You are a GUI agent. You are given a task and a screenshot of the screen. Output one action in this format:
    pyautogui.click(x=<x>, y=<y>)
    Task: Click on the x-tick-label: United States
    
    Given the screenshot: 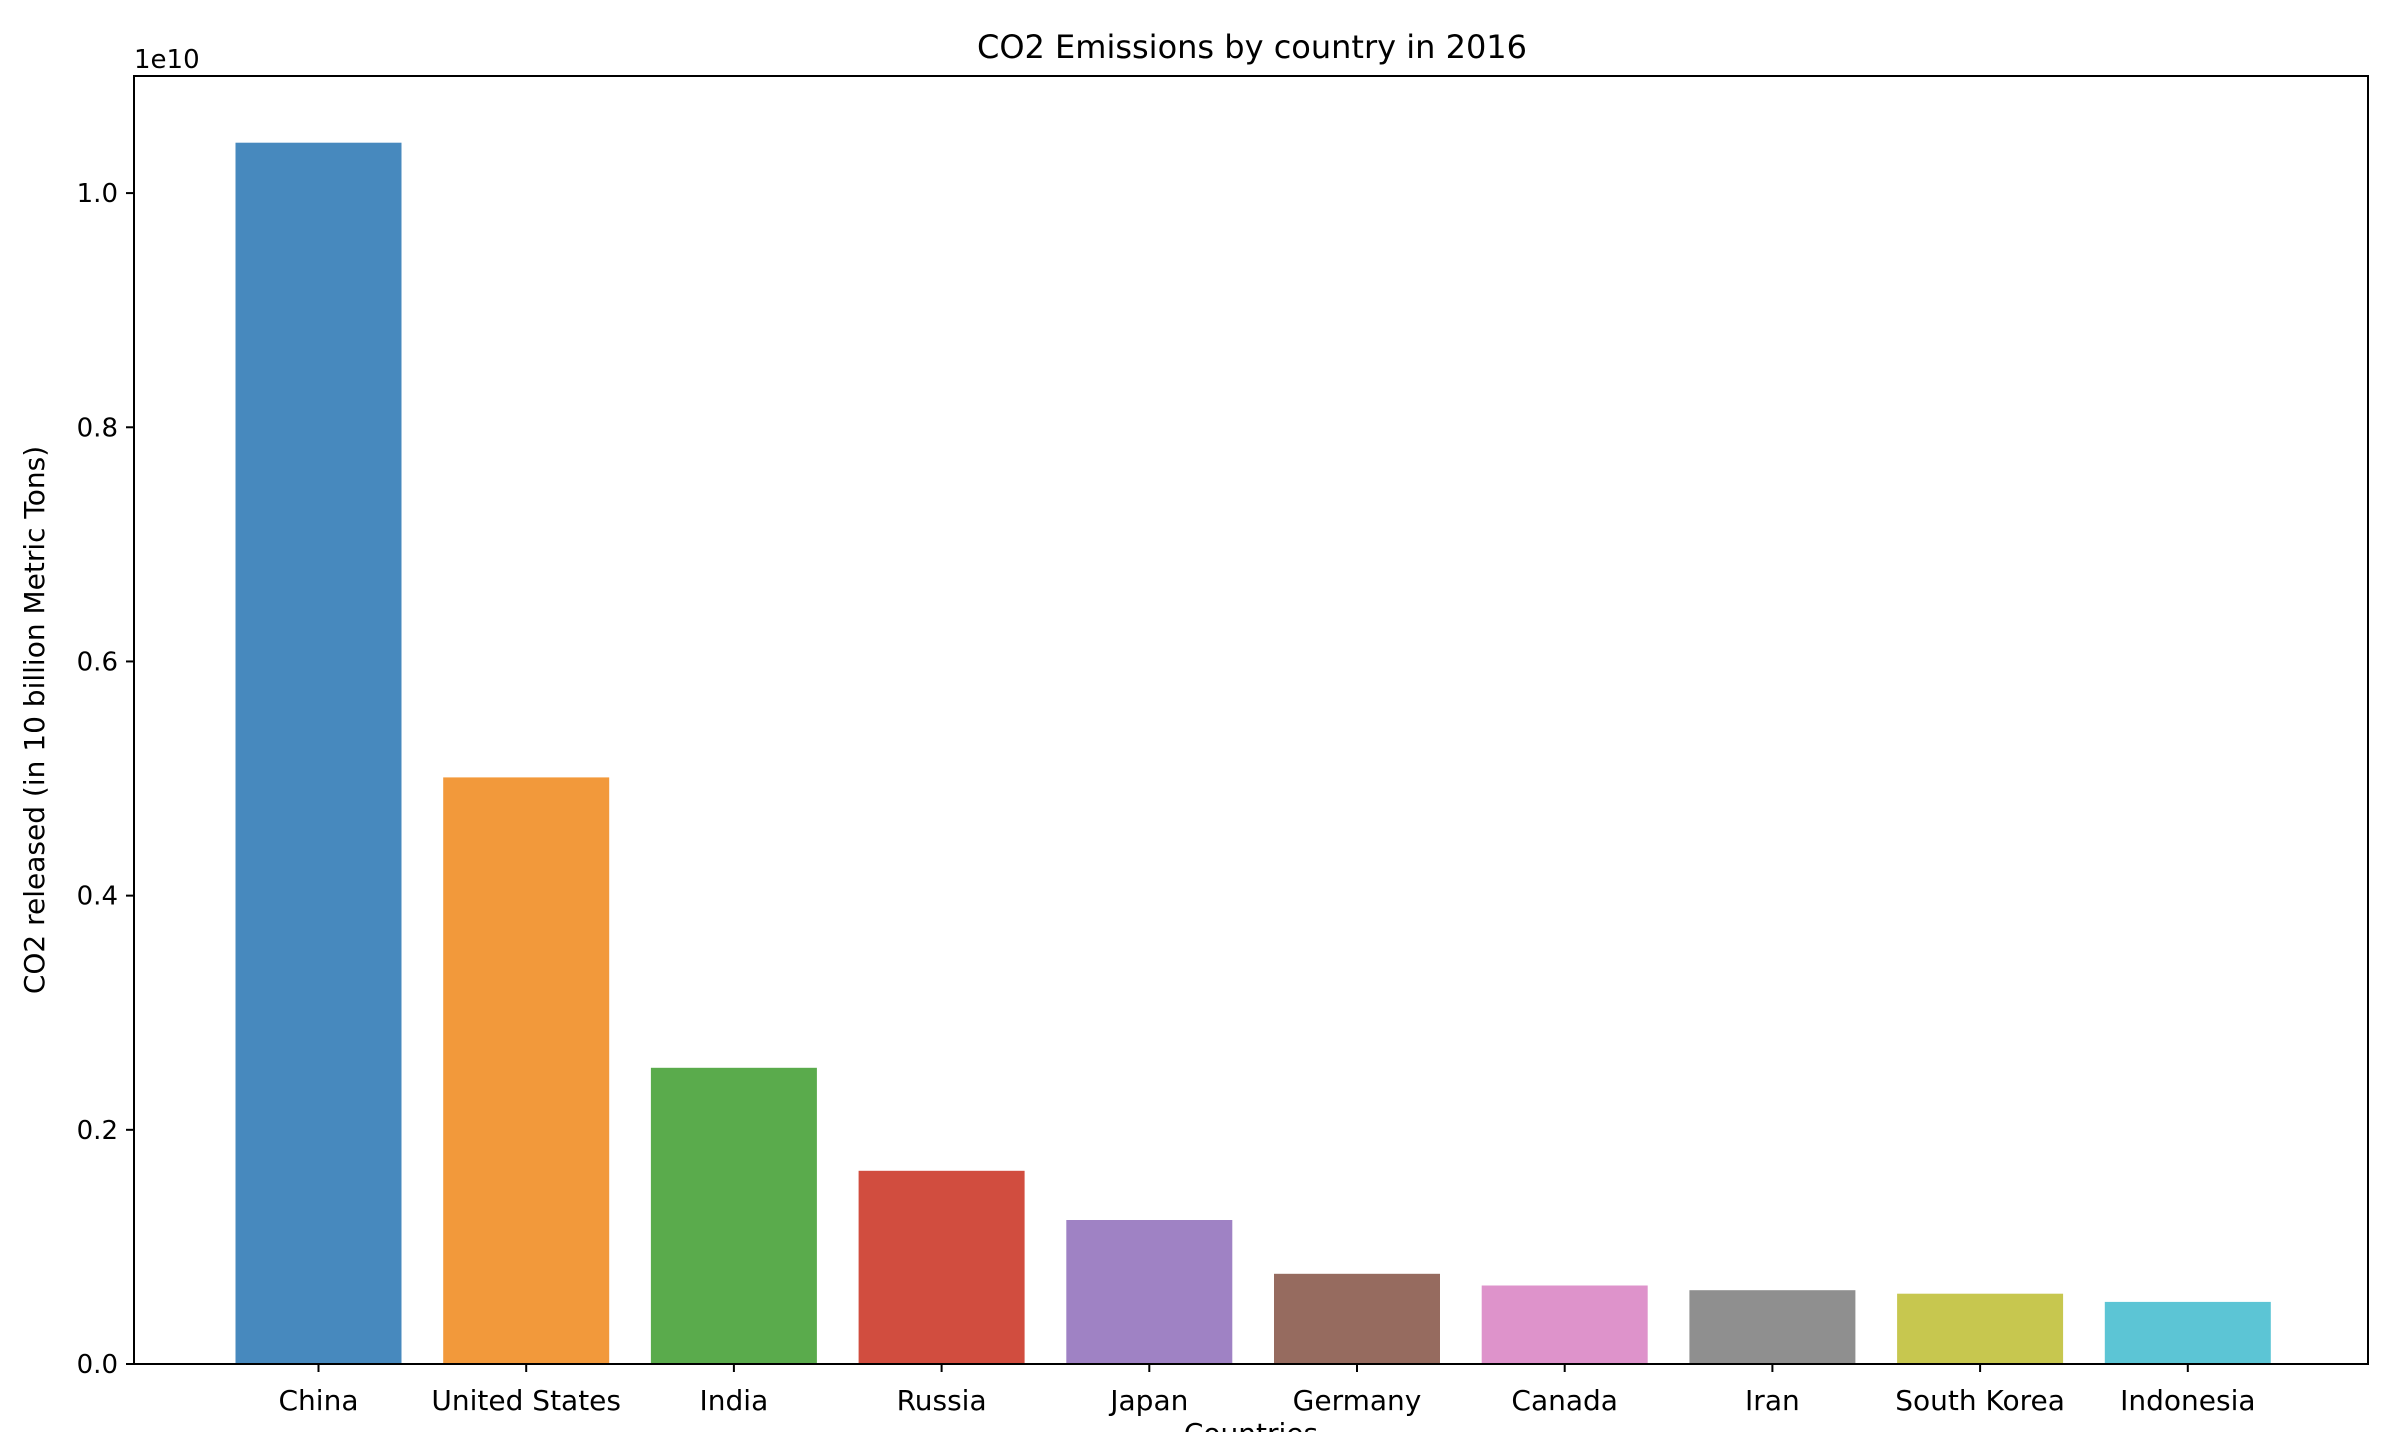 What is the action you would take?
    pyautogui.click(x=526, y=1400)
    